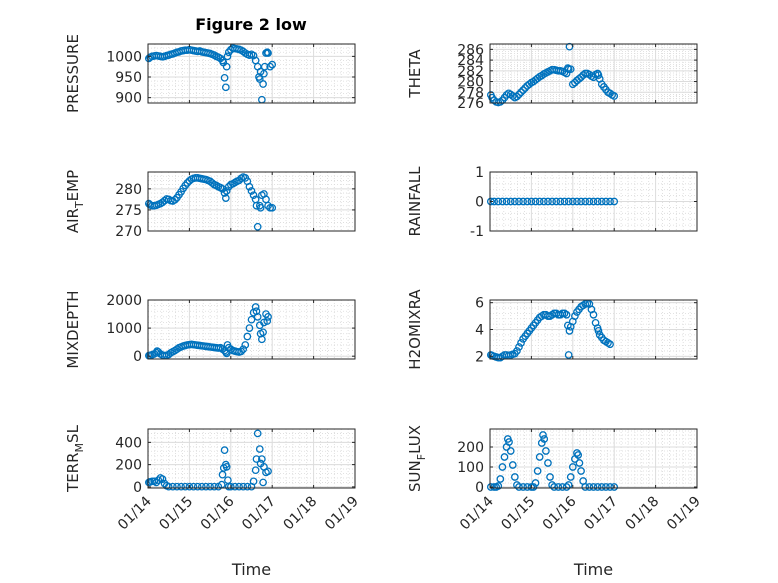  I want to click on x-tick-label: 01/15, so click(518, 514).